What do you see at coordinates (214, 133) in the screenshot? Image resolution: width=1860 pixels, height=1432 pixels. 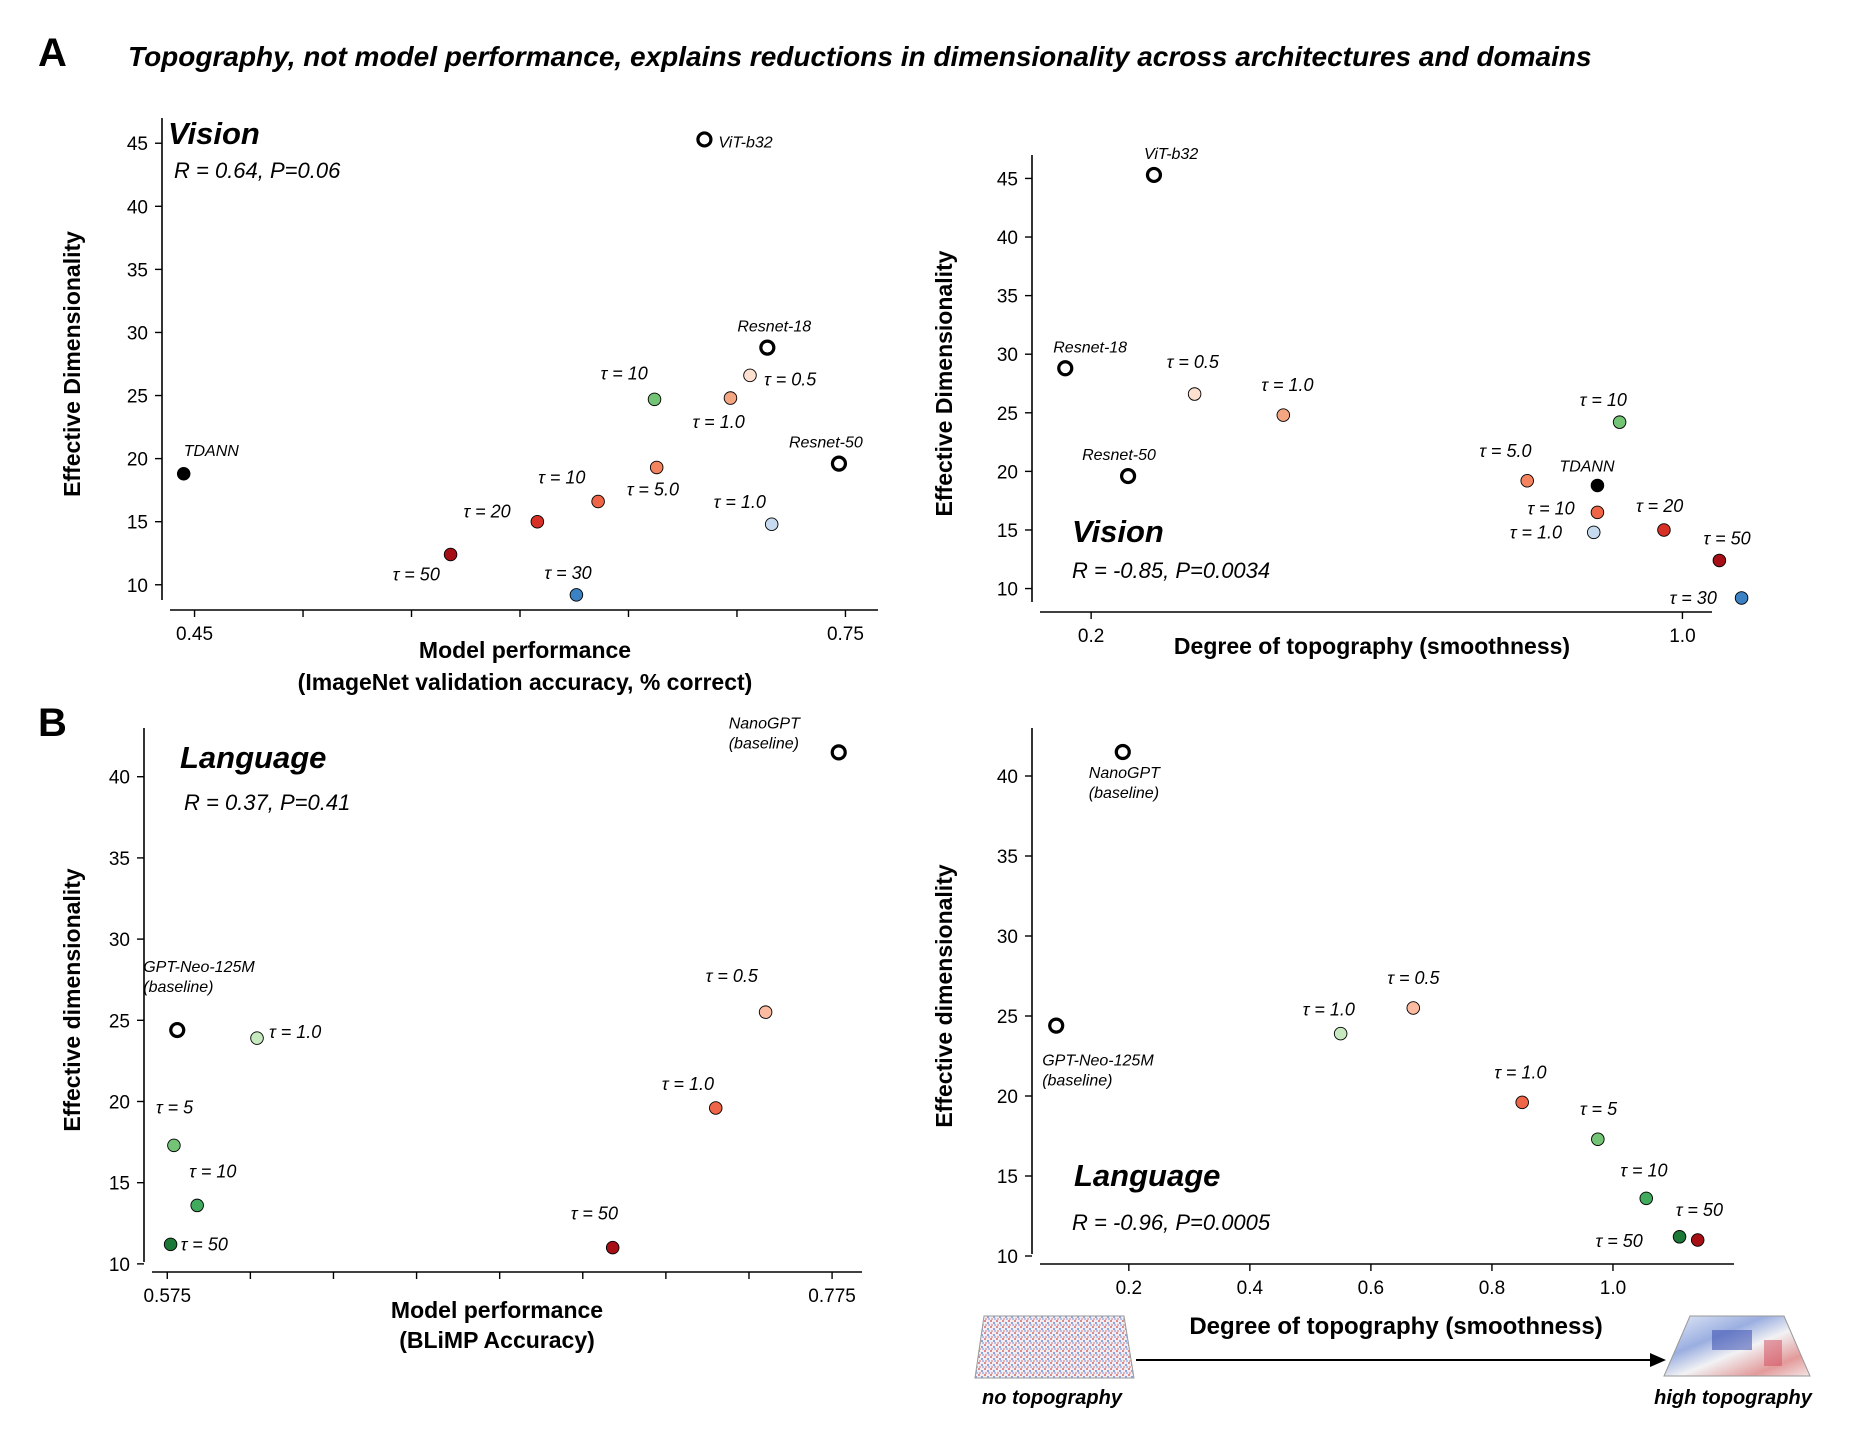 I see `chart-domain-label: Vision` at bounding box center [214, 133].